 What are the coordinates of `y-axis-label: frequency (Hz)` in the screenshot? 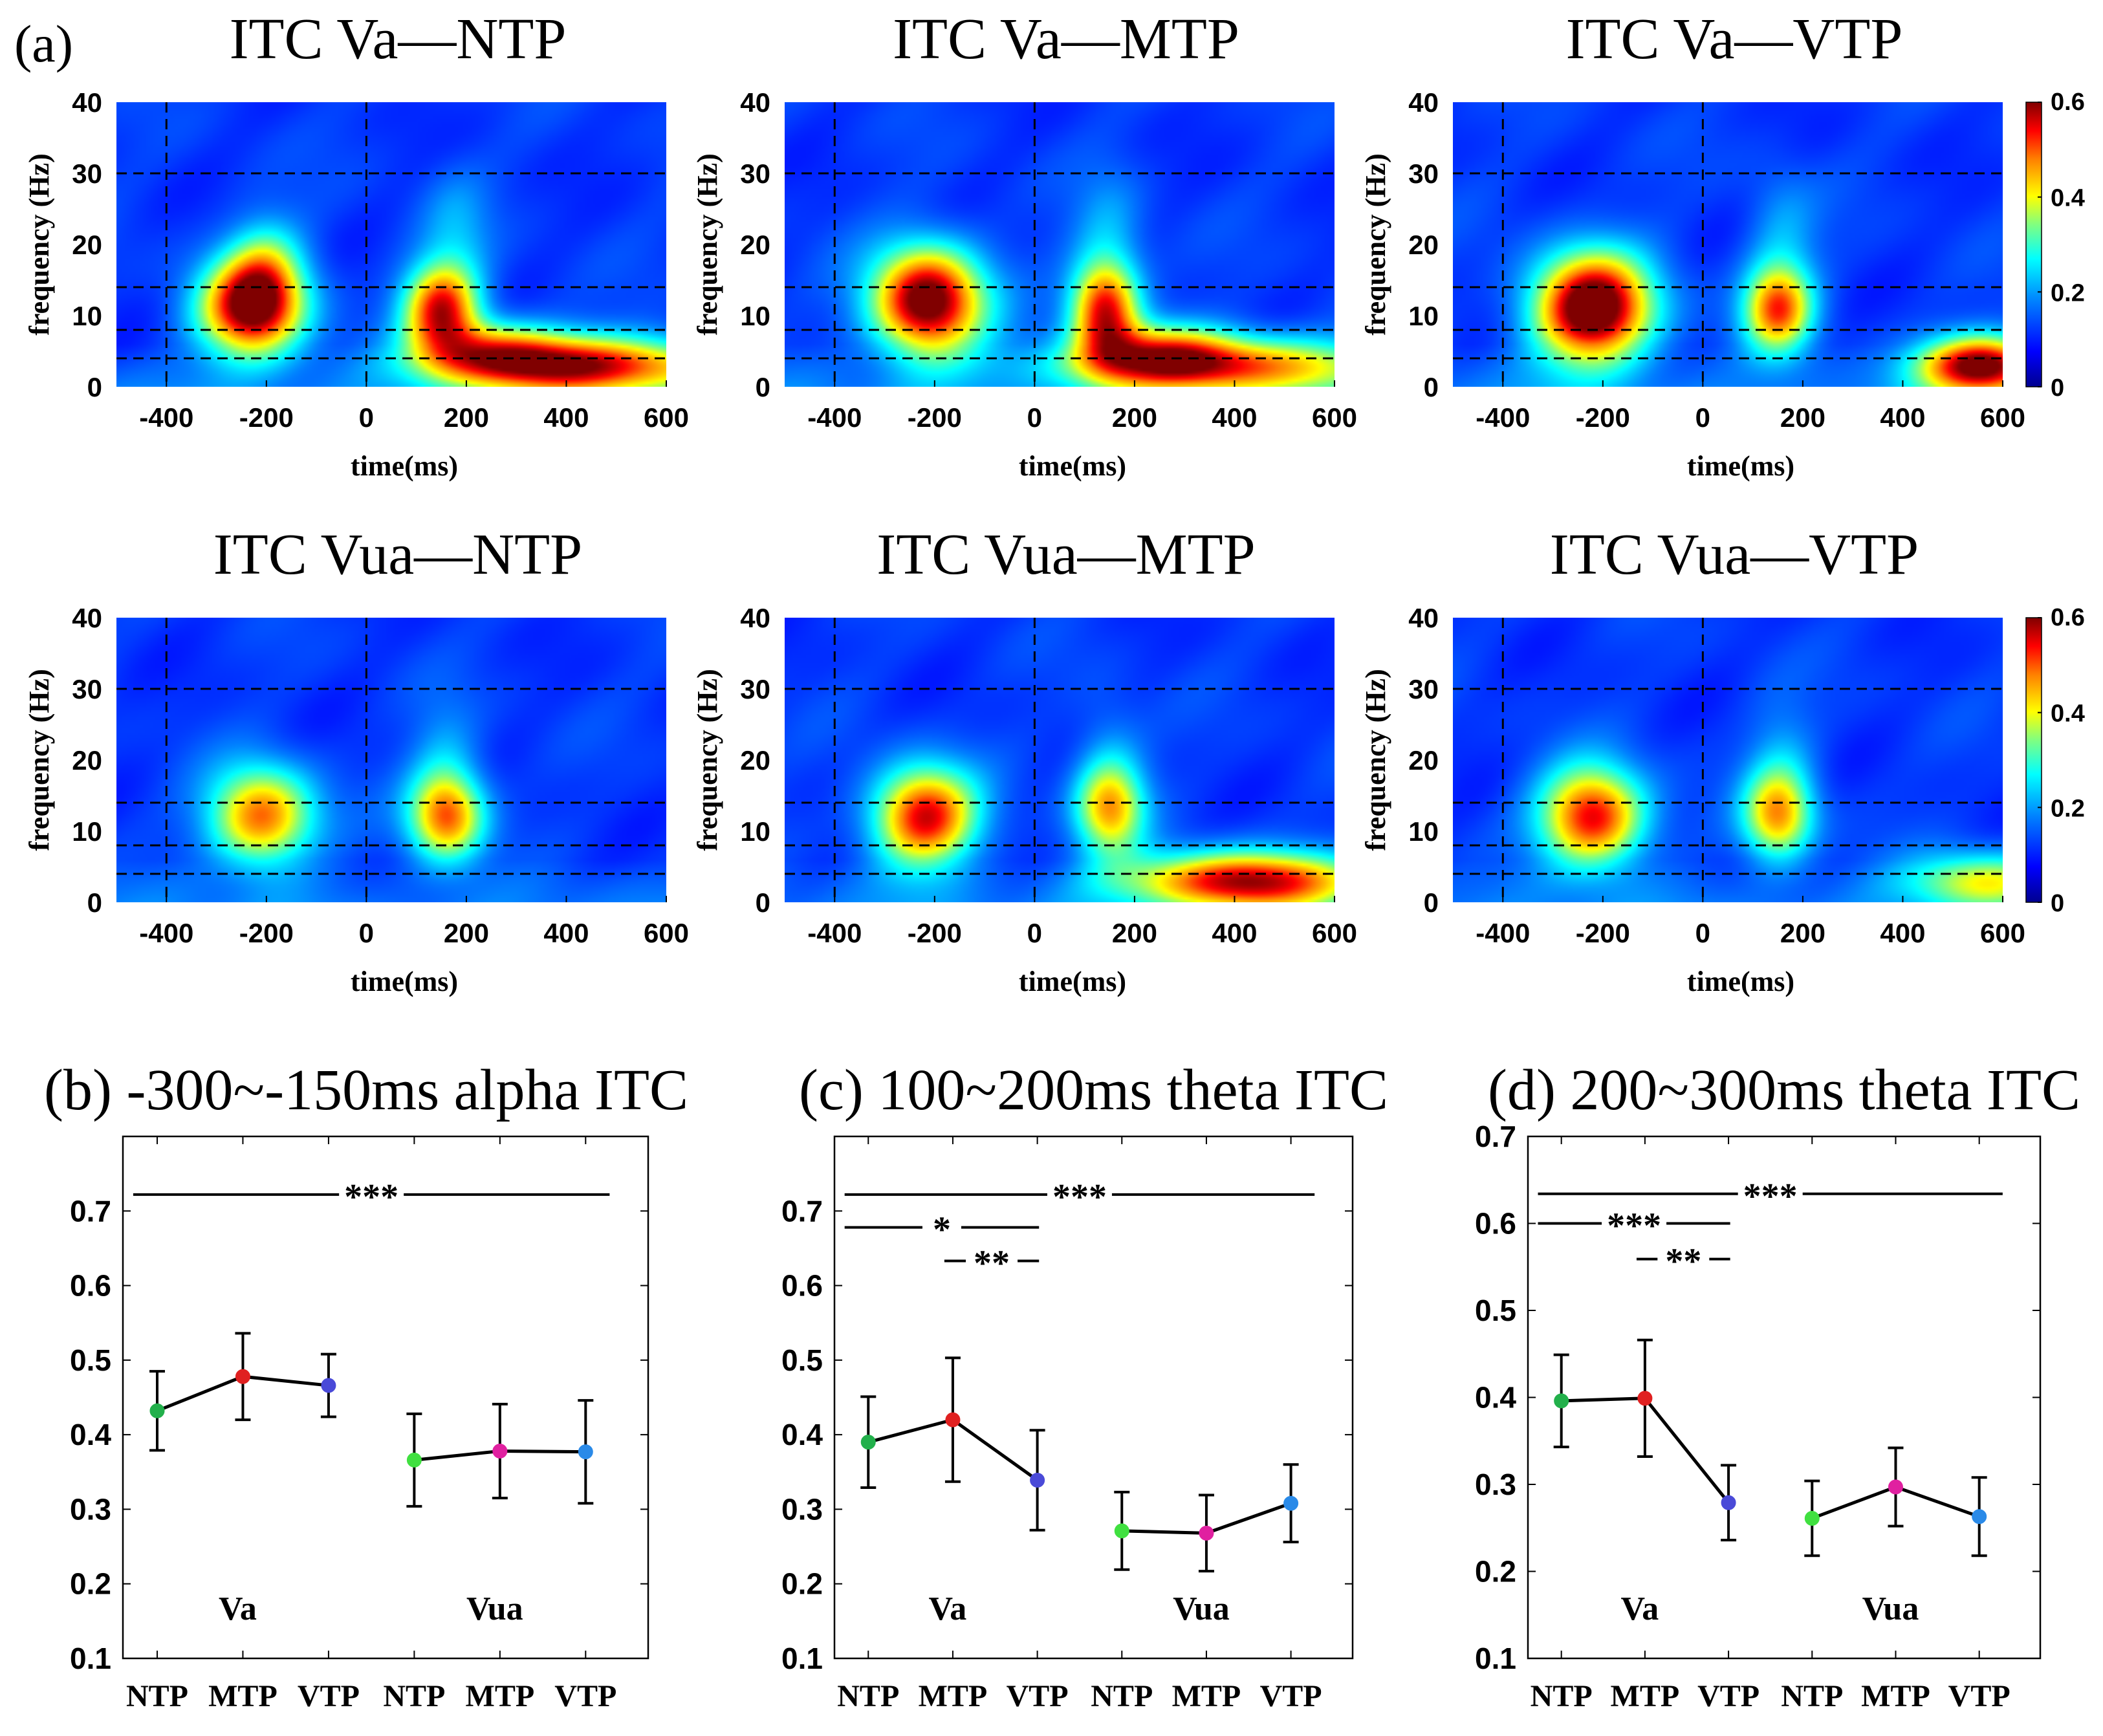 It's located at (39, 244).